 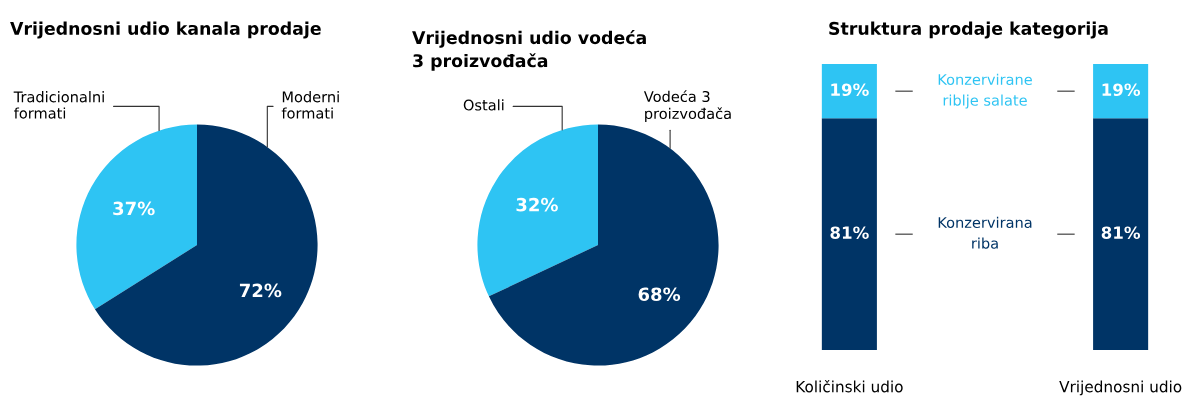 What do you see at coordinates (529, 50) in the screenshot?
I see `chart-title: Vrijednosni udio vodeća 3 proizvođača` at bounding box center [529, 50].